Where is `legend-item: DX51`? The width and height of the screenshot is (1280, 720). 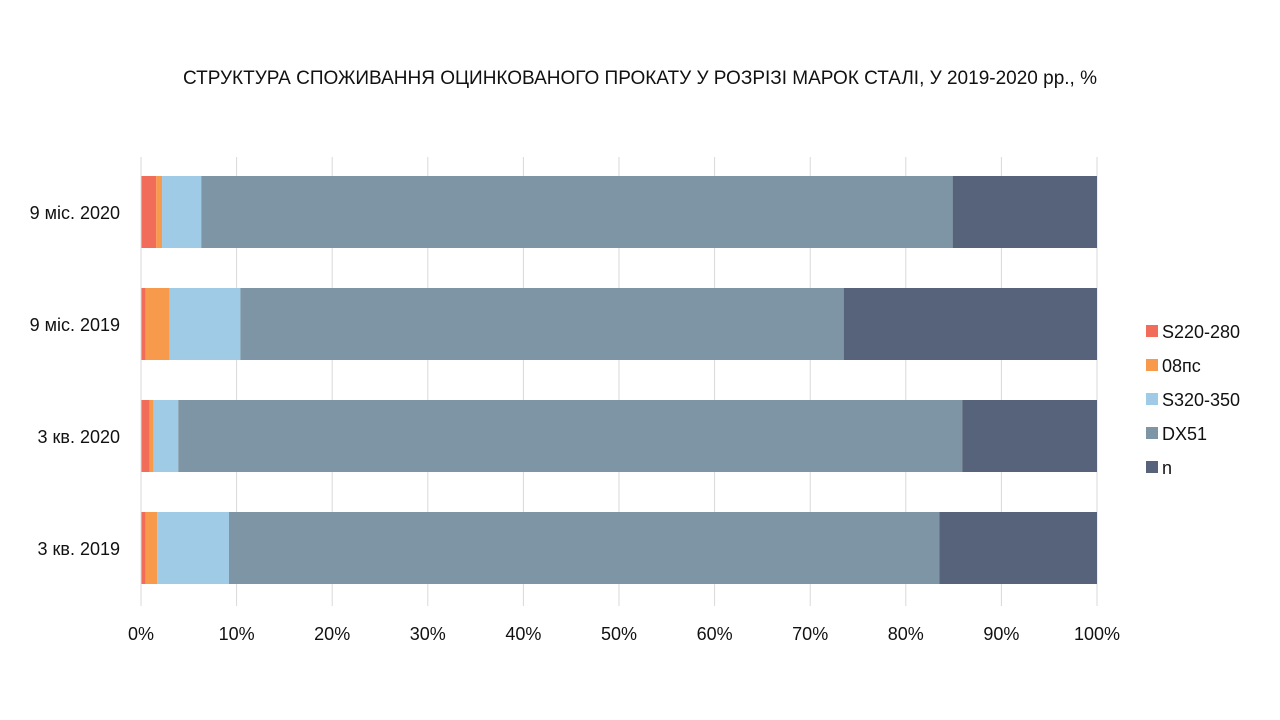 legend-item: DX51 is located at coordinates (1176, 434).